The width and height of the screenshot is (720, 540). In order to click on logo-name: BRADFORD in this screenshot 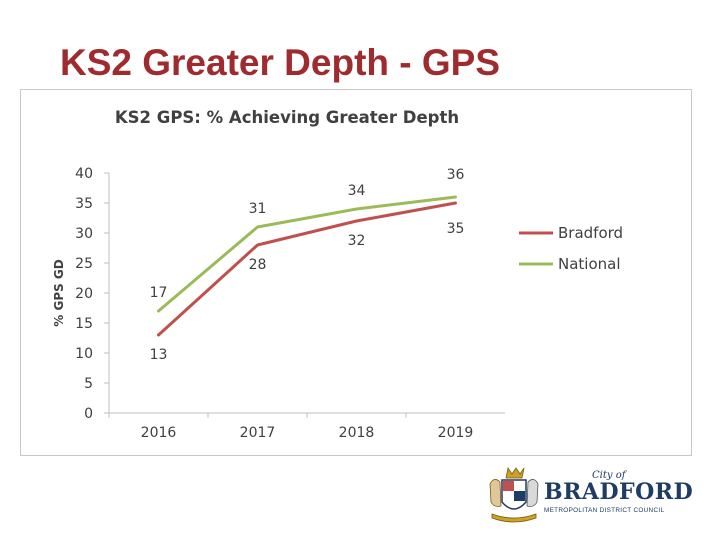, I will do `click(619, 492)`.